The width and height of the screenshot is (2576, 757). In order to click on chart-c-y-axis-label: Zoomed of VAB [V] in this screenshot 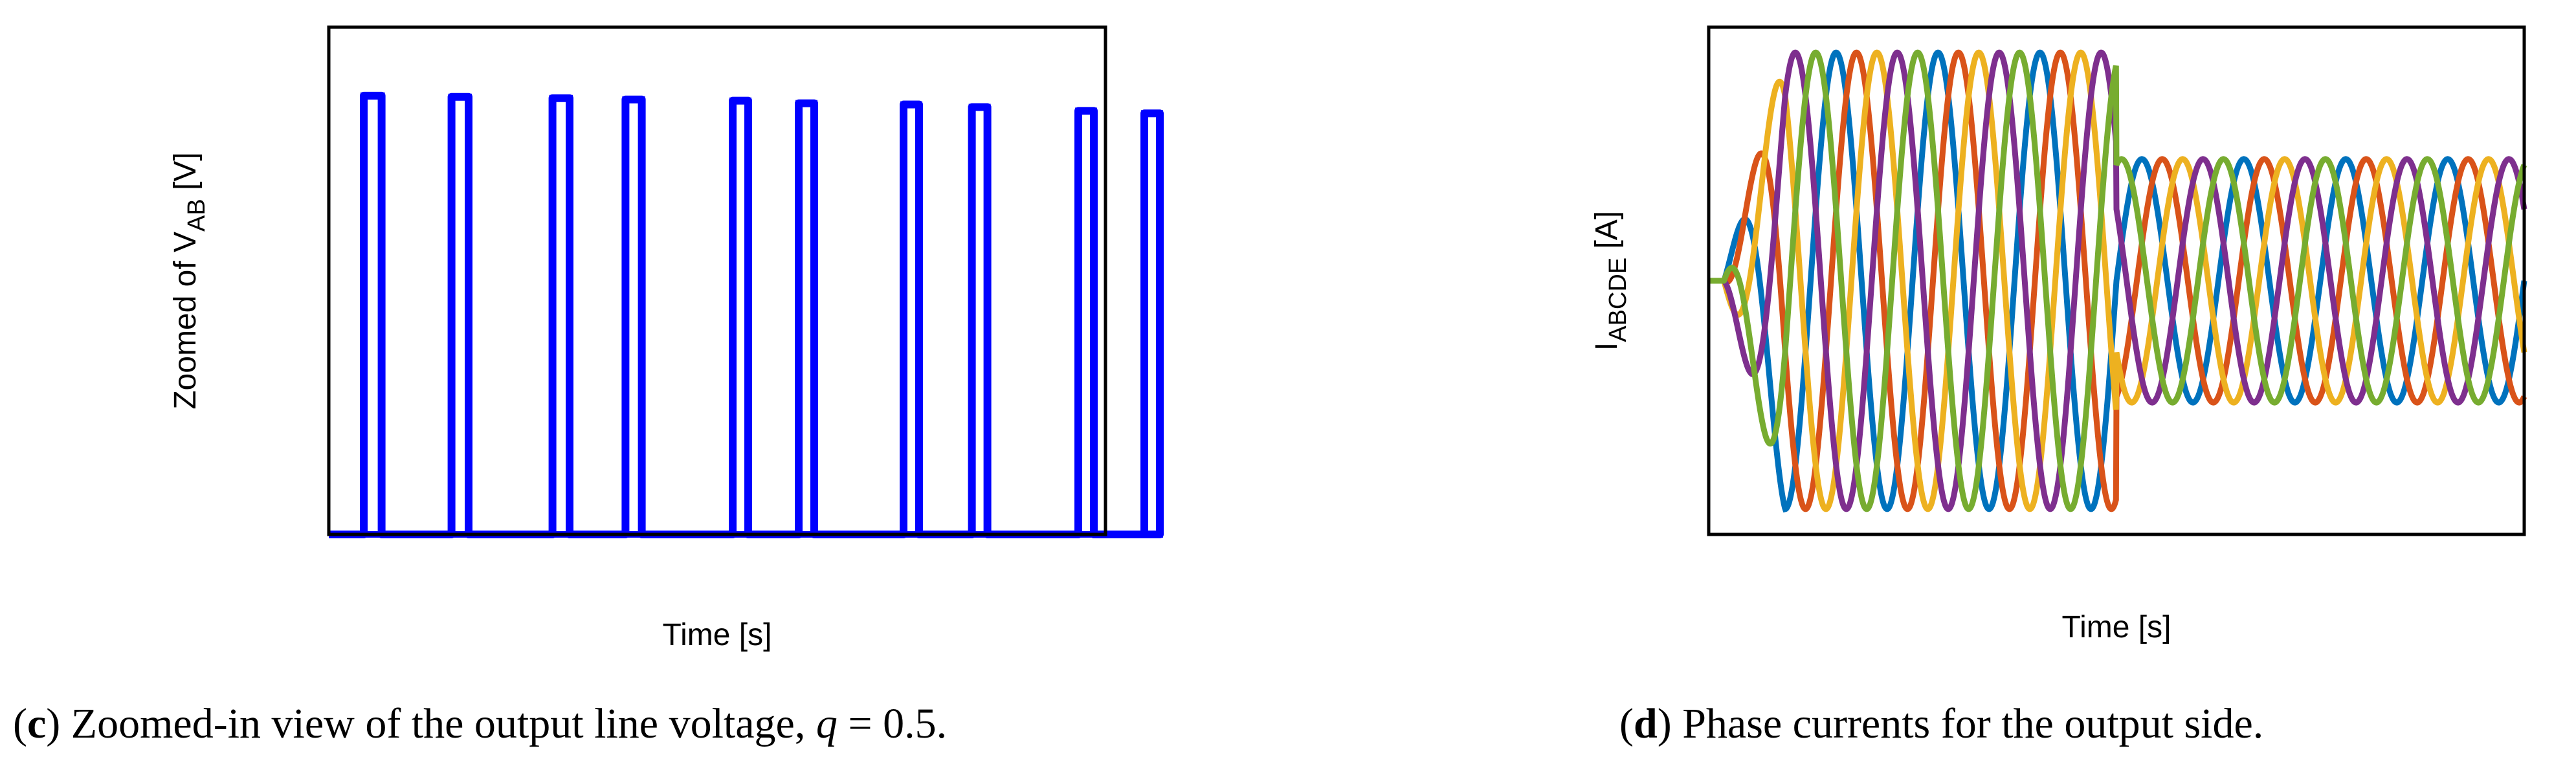, I will do `click(189, 281)`.